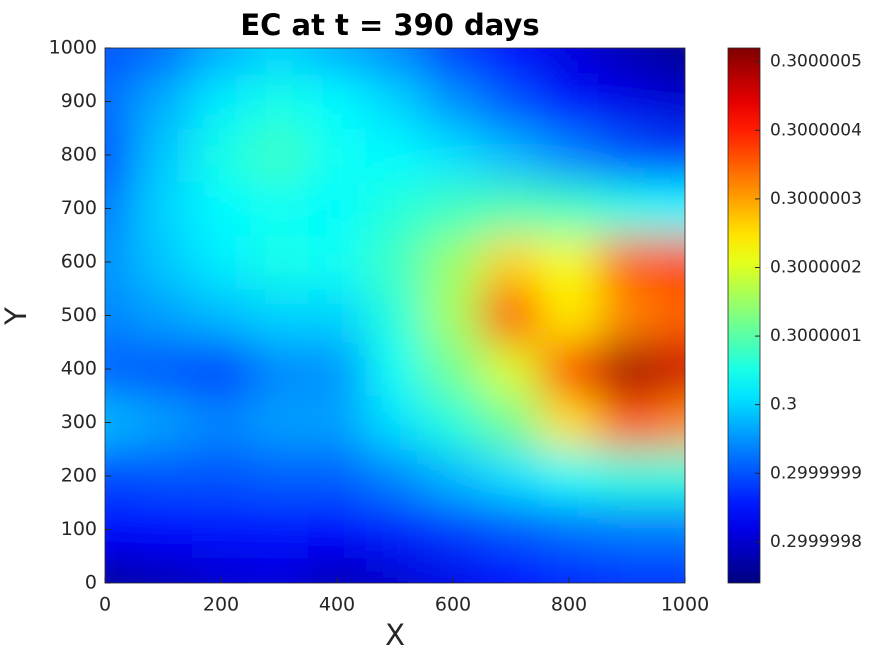 This screenshot has width=875, height=656. Describe the element at coordinates (79, 369) in the screenshot. I see `y-tick-label: 400` at that location.